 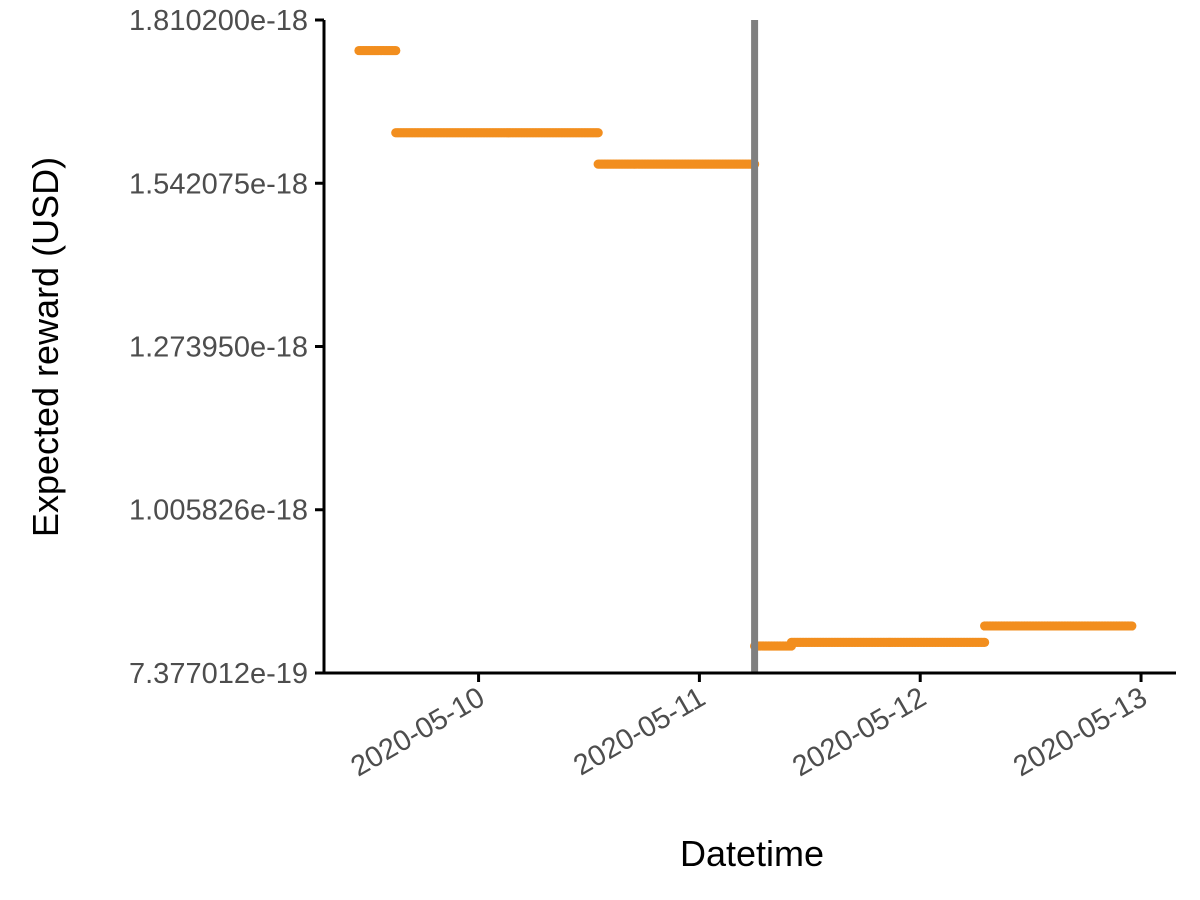 I want to click on y-tick-label: 7.377012e-19, so click(x=218, y=674).